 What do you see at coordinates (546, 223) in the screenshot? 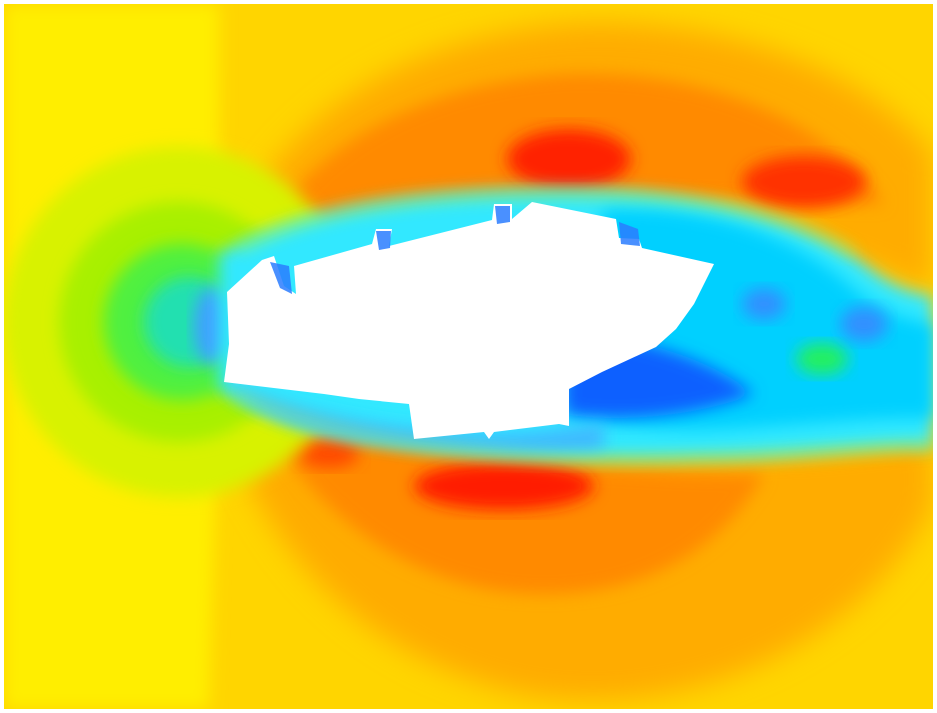
I see `upper-shear-edge` at bounding box center [546, 223].